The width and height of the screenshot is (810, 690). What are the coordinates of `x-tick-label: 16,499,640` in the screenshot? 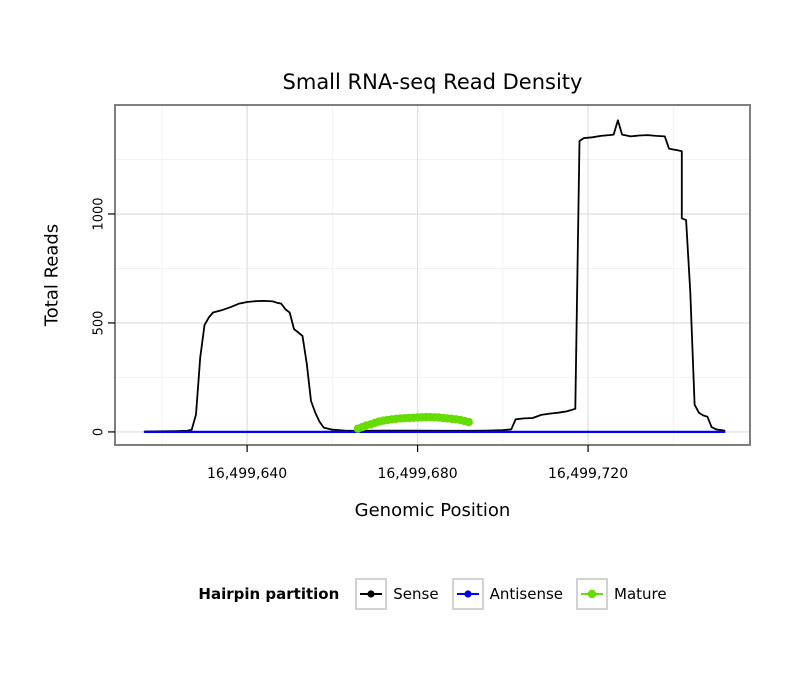 It's located at (247, 474).